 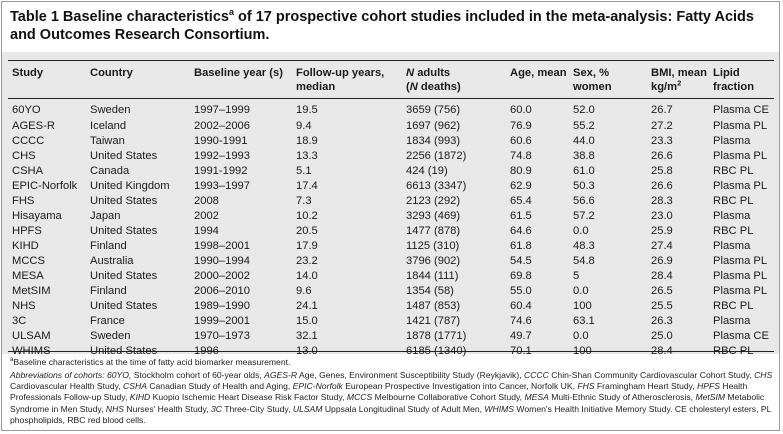 What do you see at coordinates (432, 276) in the screenshot?
I see `cell-n: 1844 (111)` at bounding box center [432, 276].